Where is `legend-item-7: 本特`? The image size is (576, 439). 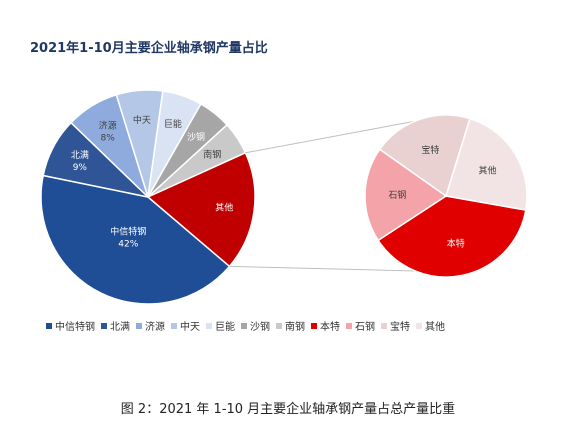
legend-item-7: 本特 is located at coordinates (325, 325).